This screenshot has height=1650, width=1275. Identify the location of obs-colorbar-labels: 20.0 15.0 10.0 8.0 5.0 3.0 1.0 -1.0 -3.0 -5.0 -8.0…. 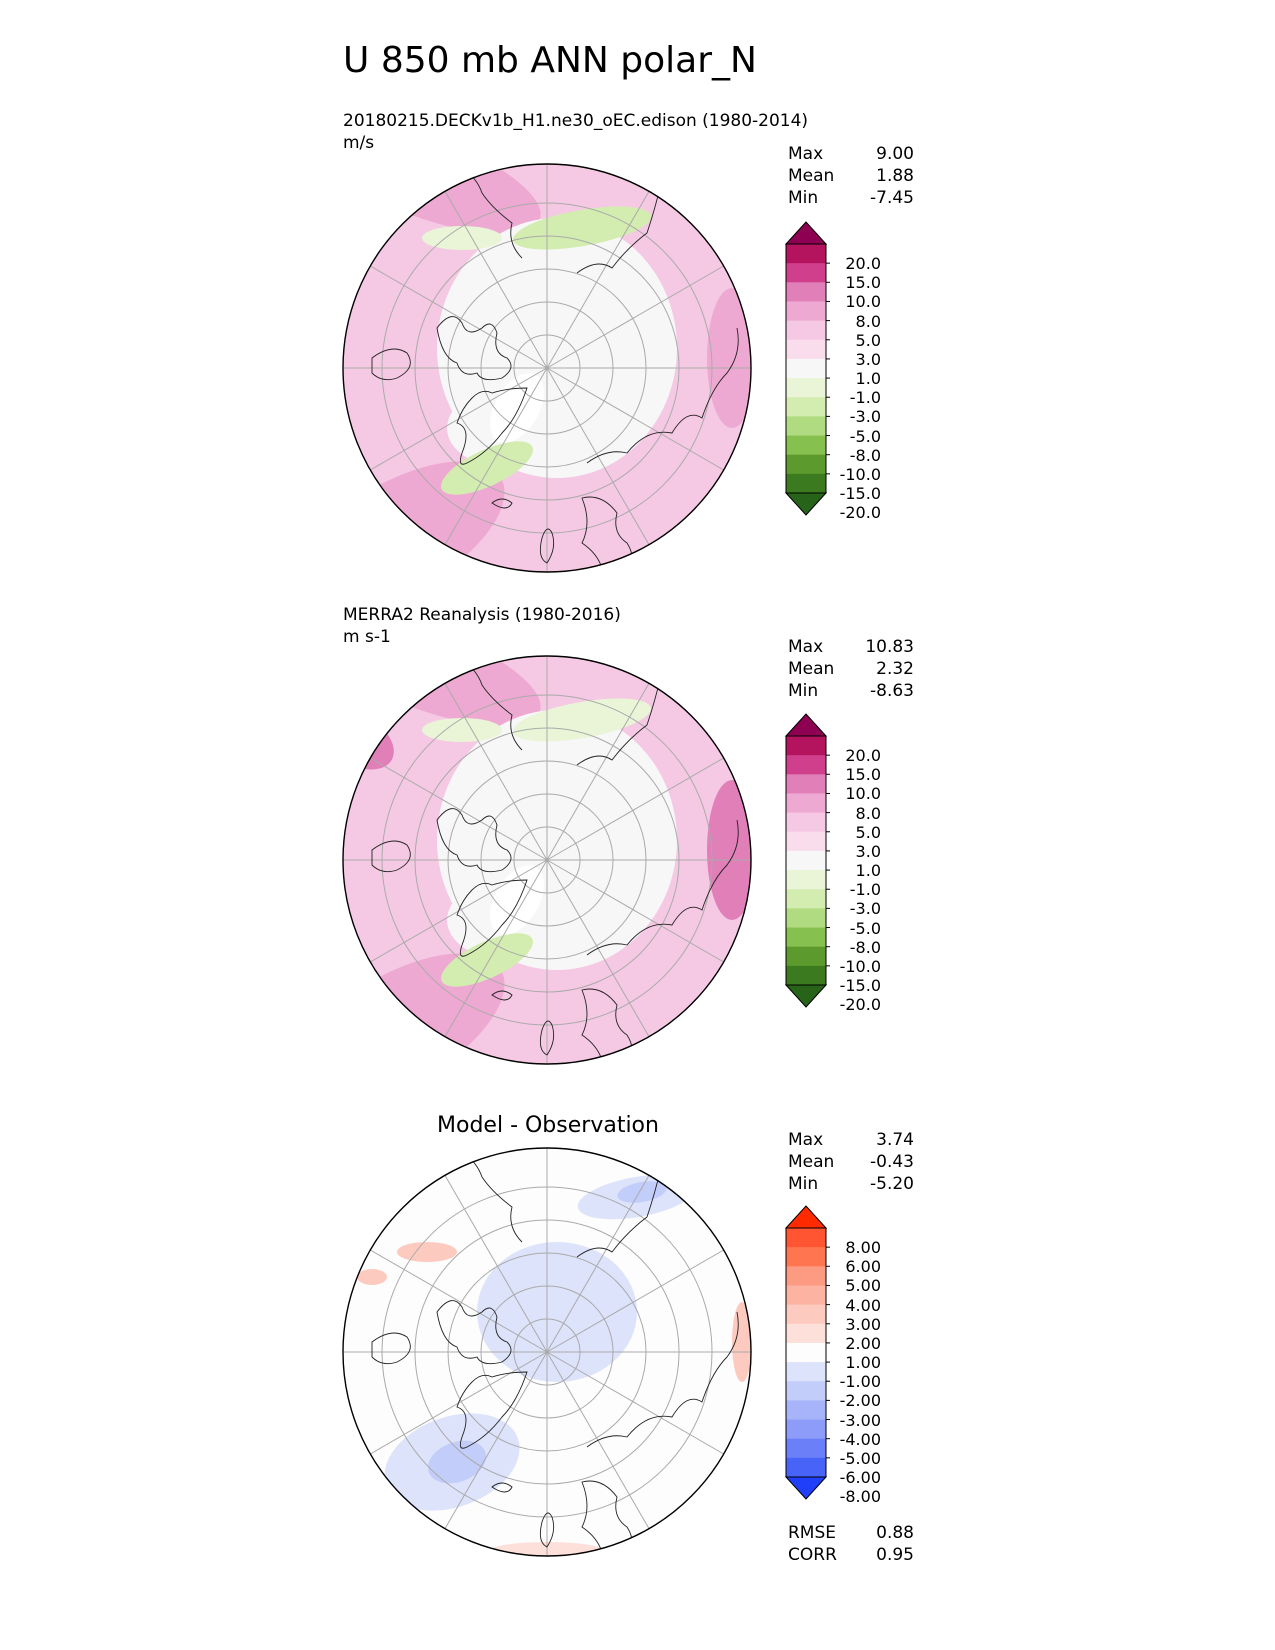
(856, 880).